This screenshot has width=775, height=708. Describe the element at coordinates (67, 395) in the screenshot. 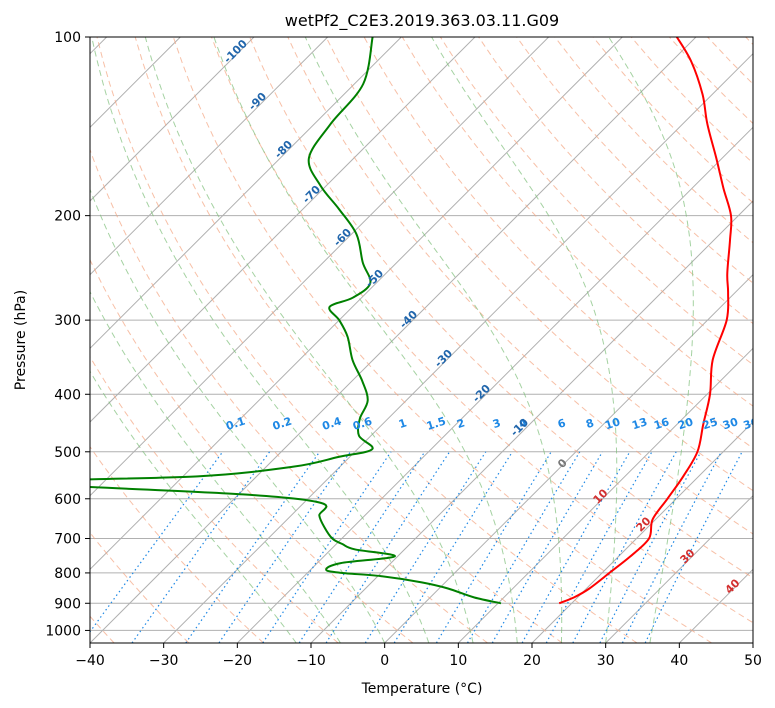

I see `y-tick-label: 400` at that location.